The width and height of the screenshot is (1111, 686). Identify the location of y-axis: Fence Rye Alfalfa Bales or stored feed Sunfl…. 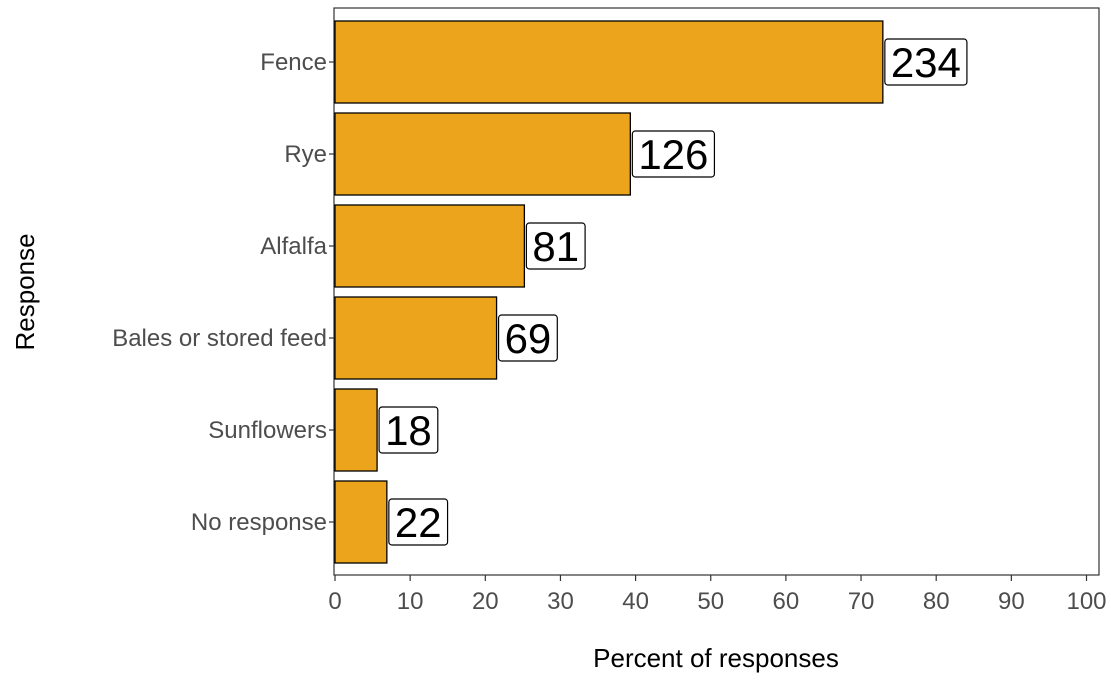
(223, 292).